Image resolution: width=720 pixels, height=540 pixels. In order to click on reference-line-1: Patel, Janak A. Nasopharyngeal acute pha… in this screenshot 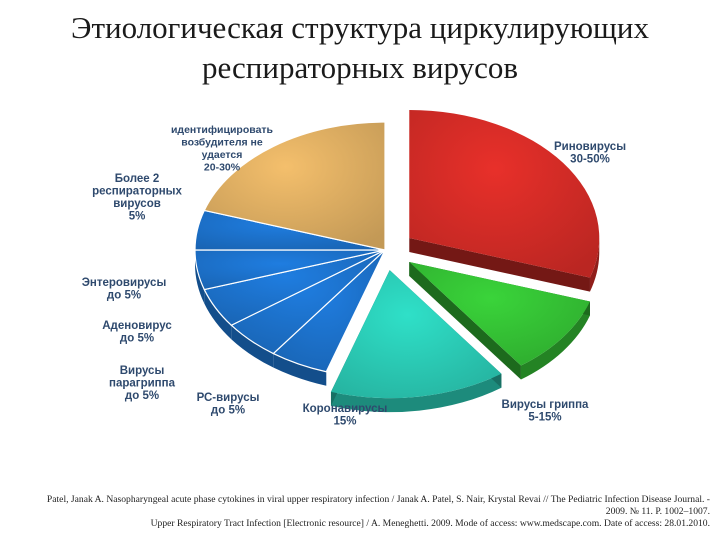, I will do `click(378, 499)`.